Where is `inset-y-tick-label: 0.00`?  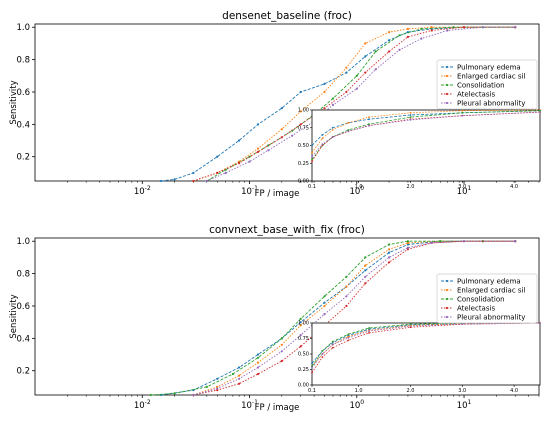 inset-y-tick-label: 0.00 is located at coordinates (303, 182).